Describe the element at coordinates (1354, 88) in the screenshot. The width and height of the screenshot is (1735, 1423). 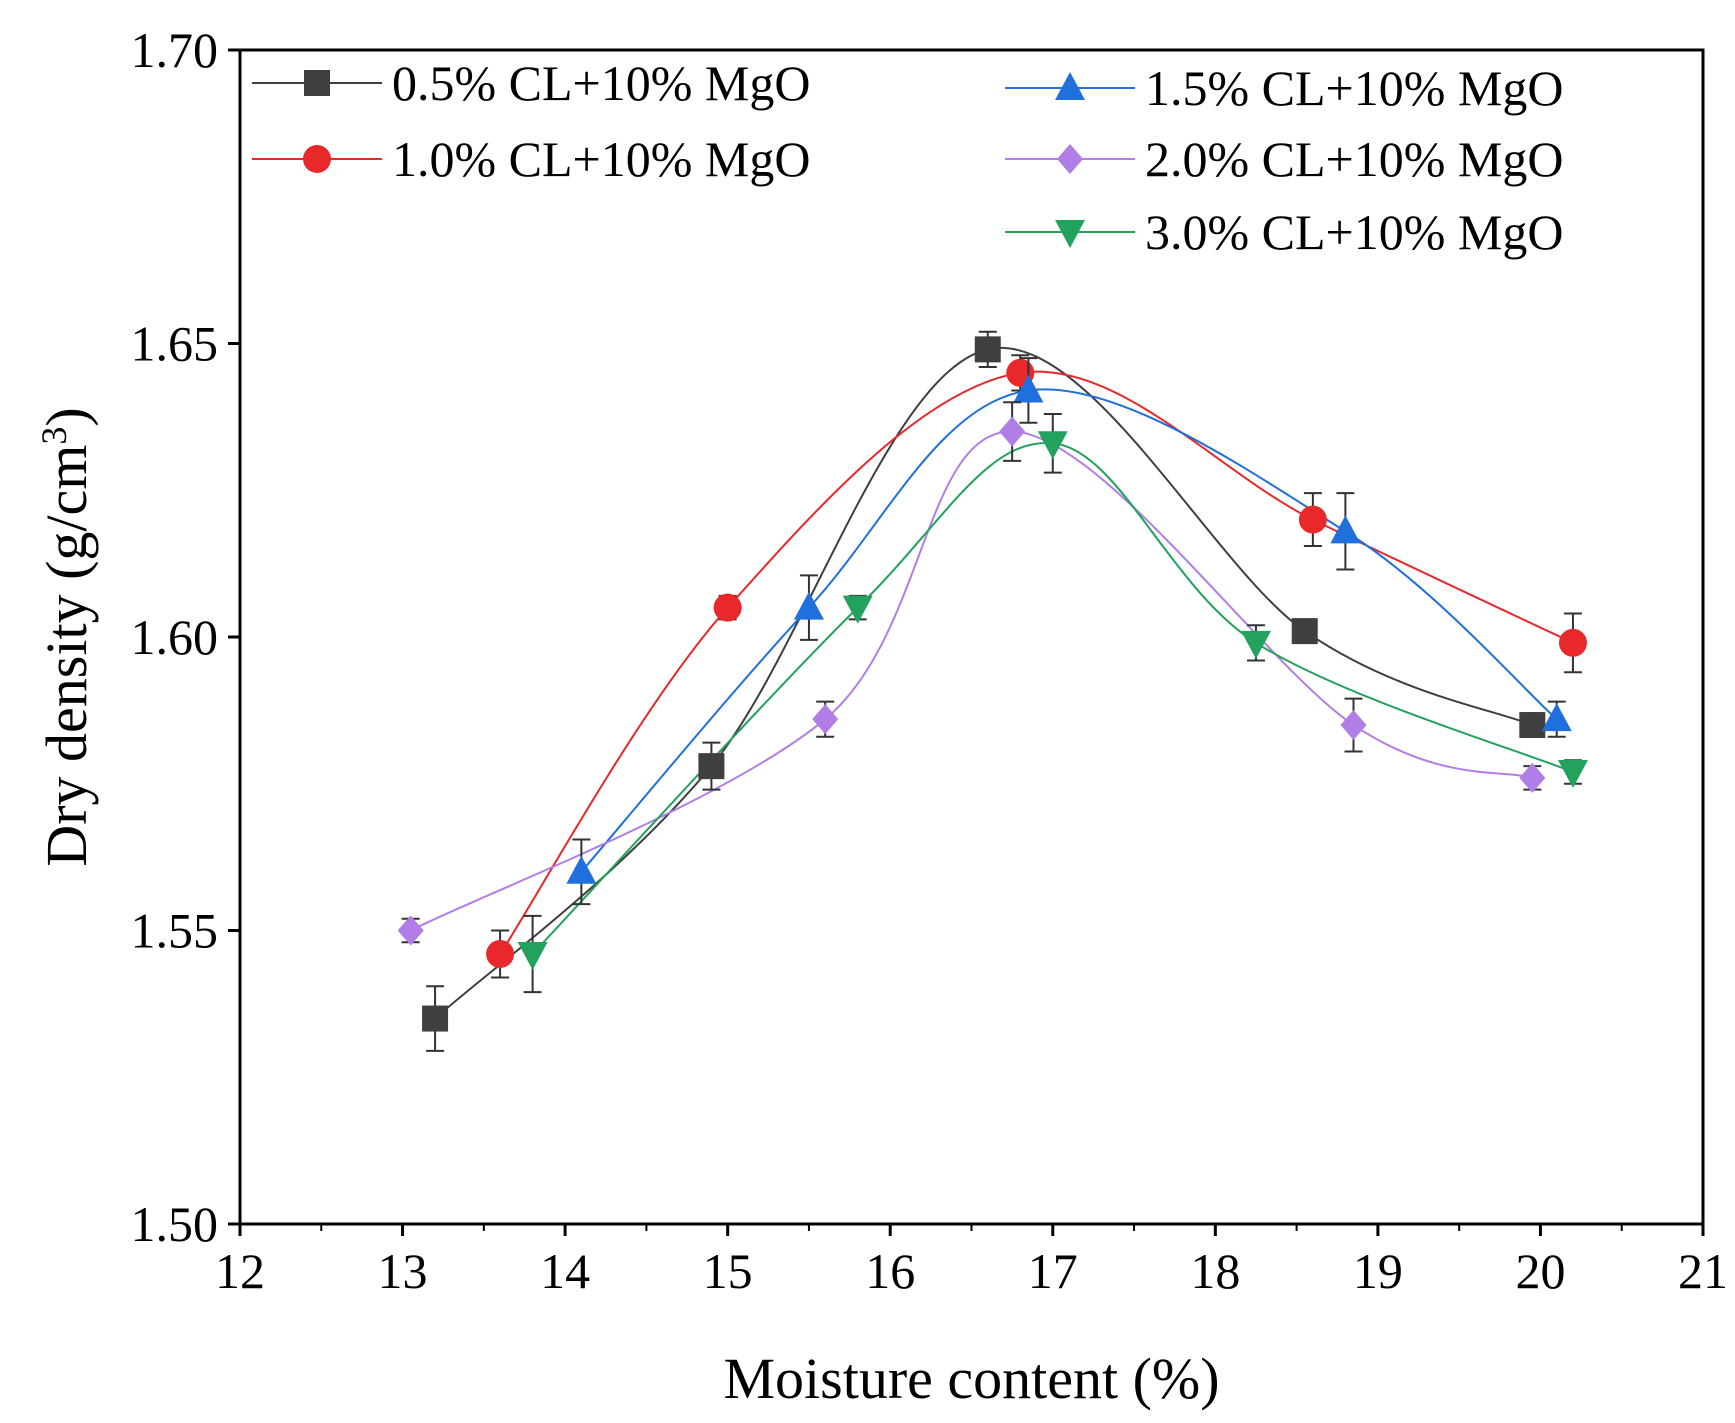
I see `legend-label: 1.5% CL+10% MgO` at that location.